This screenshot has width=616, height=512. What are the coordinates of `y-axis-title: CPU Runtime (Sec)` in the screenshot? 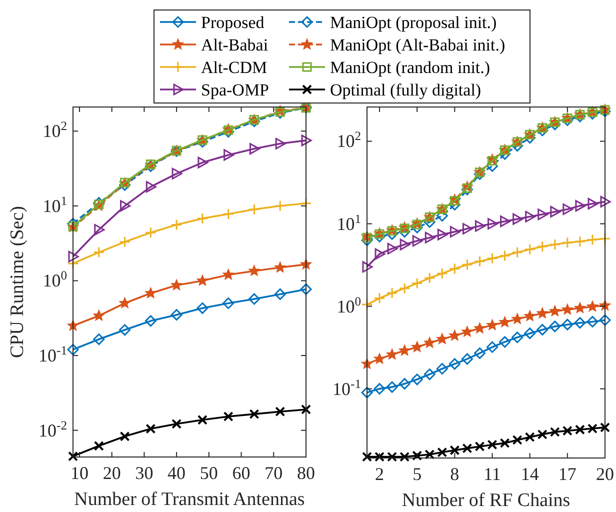 It's located at (17, 282).